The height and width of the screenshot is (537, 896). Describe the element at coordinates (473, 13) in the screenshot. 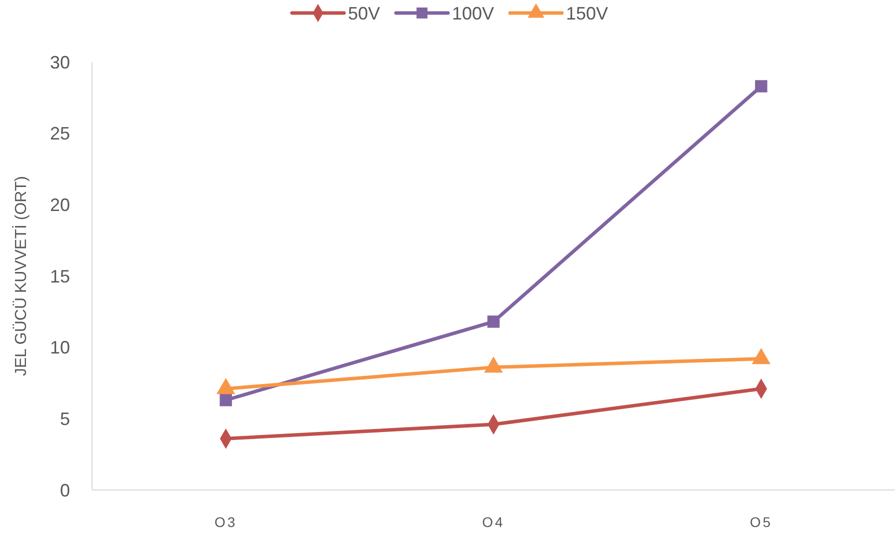

I see `legend-label: 100V` at that location.